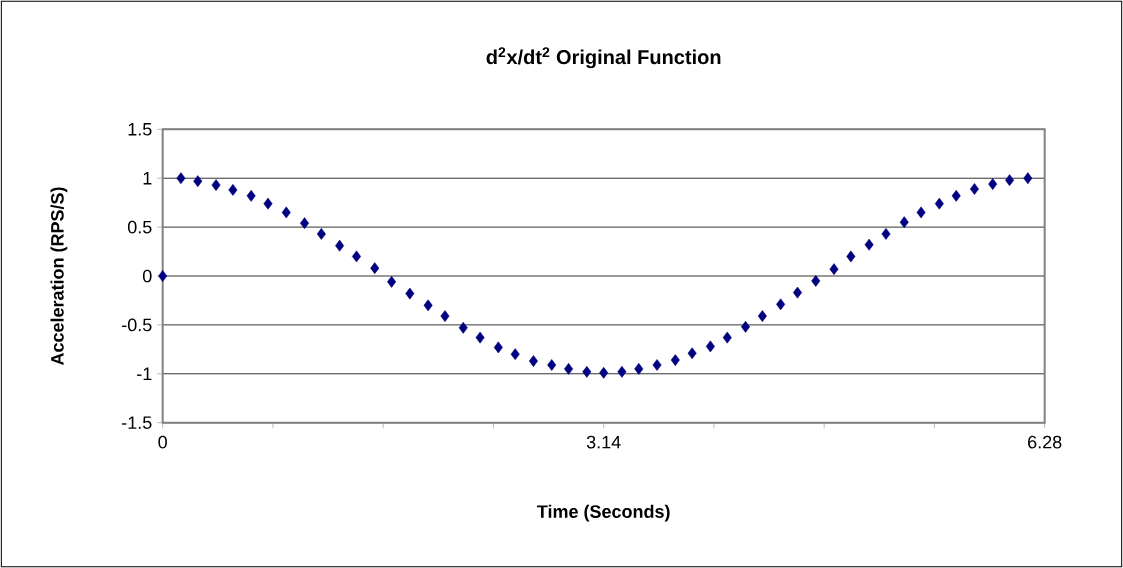 This screenshot has height=568, width=1123. Describe the element at coordinates (1045, 442) in the screenshot. I see `x-tick-label: 6.28` at that location.